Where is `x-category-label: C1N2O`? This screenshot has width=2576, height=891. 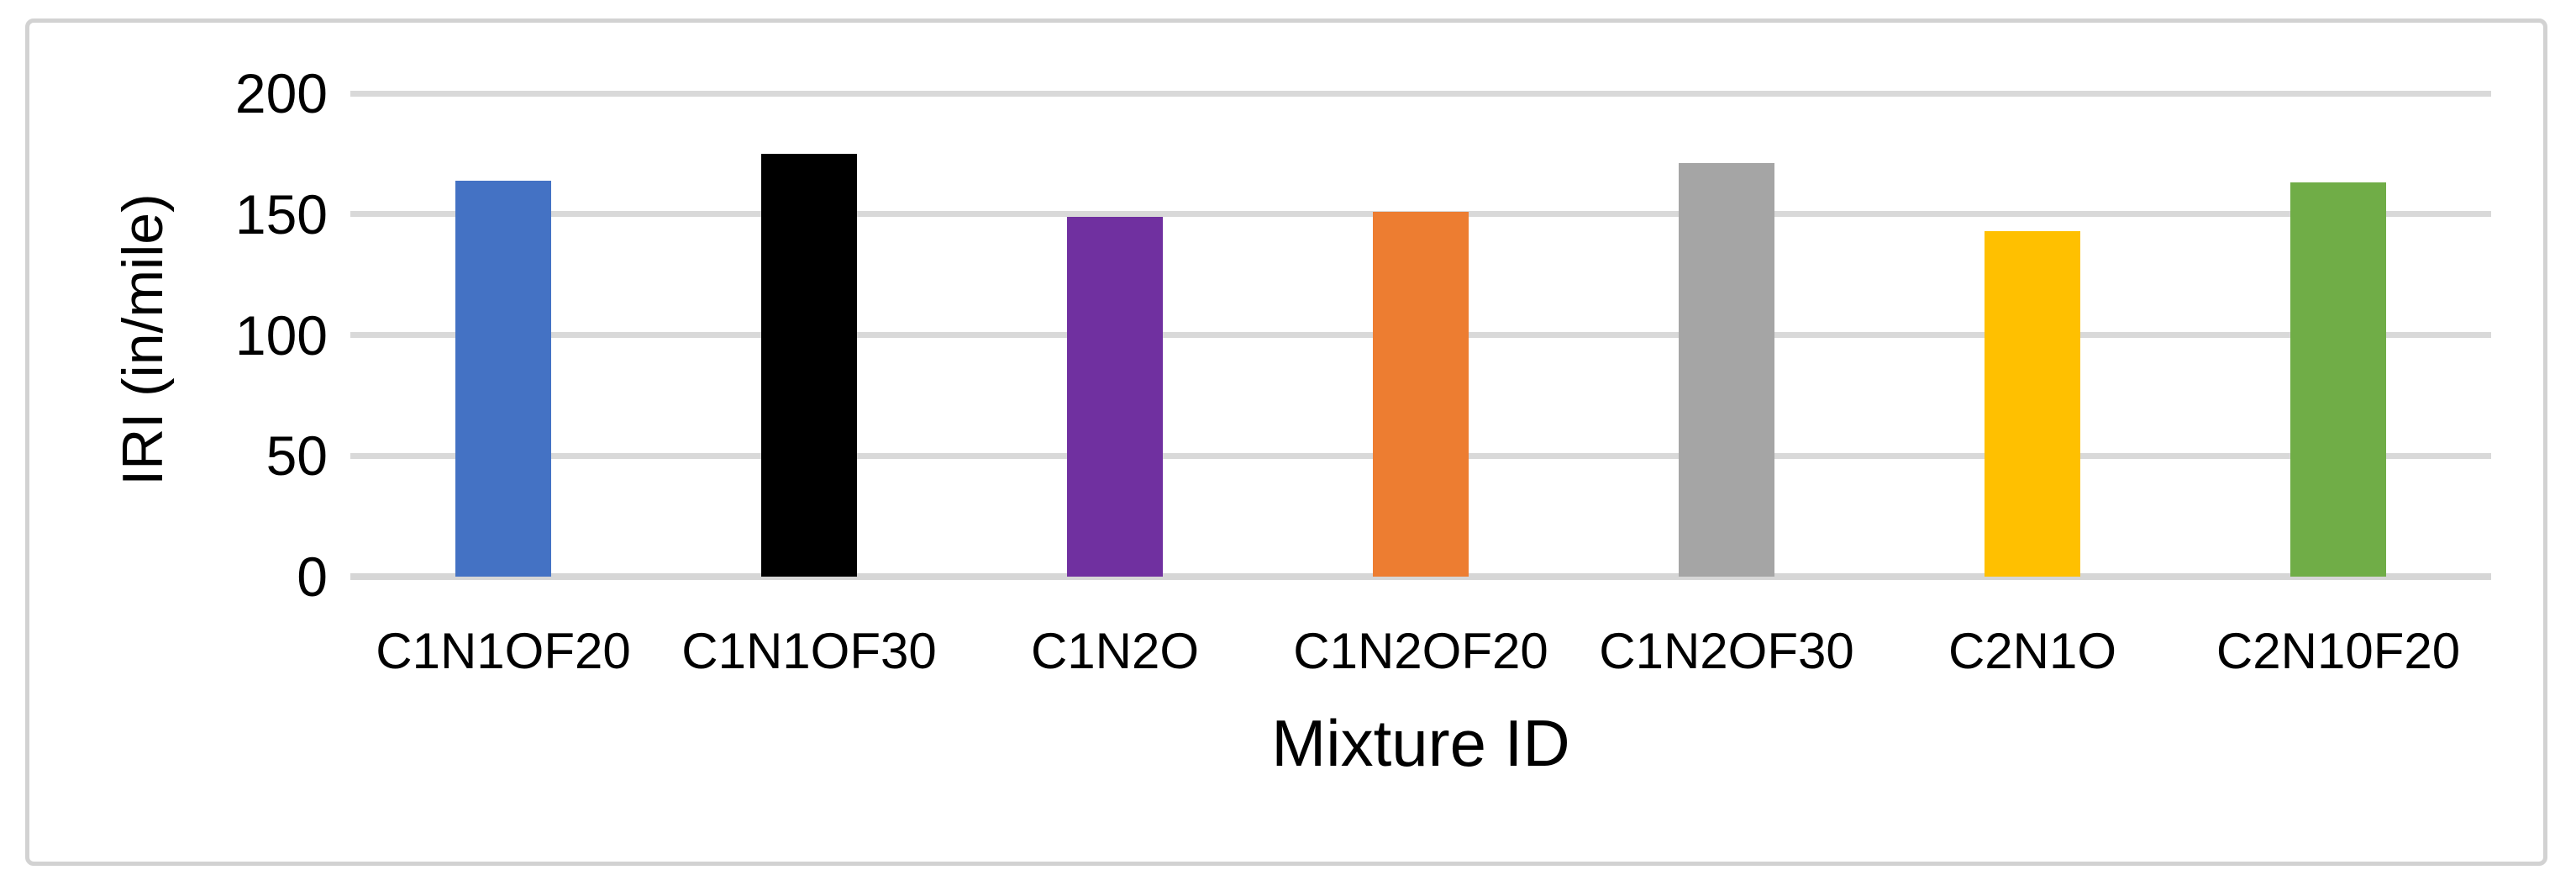 x-category-label: C1N2O is located at coordinates (1115, 651).